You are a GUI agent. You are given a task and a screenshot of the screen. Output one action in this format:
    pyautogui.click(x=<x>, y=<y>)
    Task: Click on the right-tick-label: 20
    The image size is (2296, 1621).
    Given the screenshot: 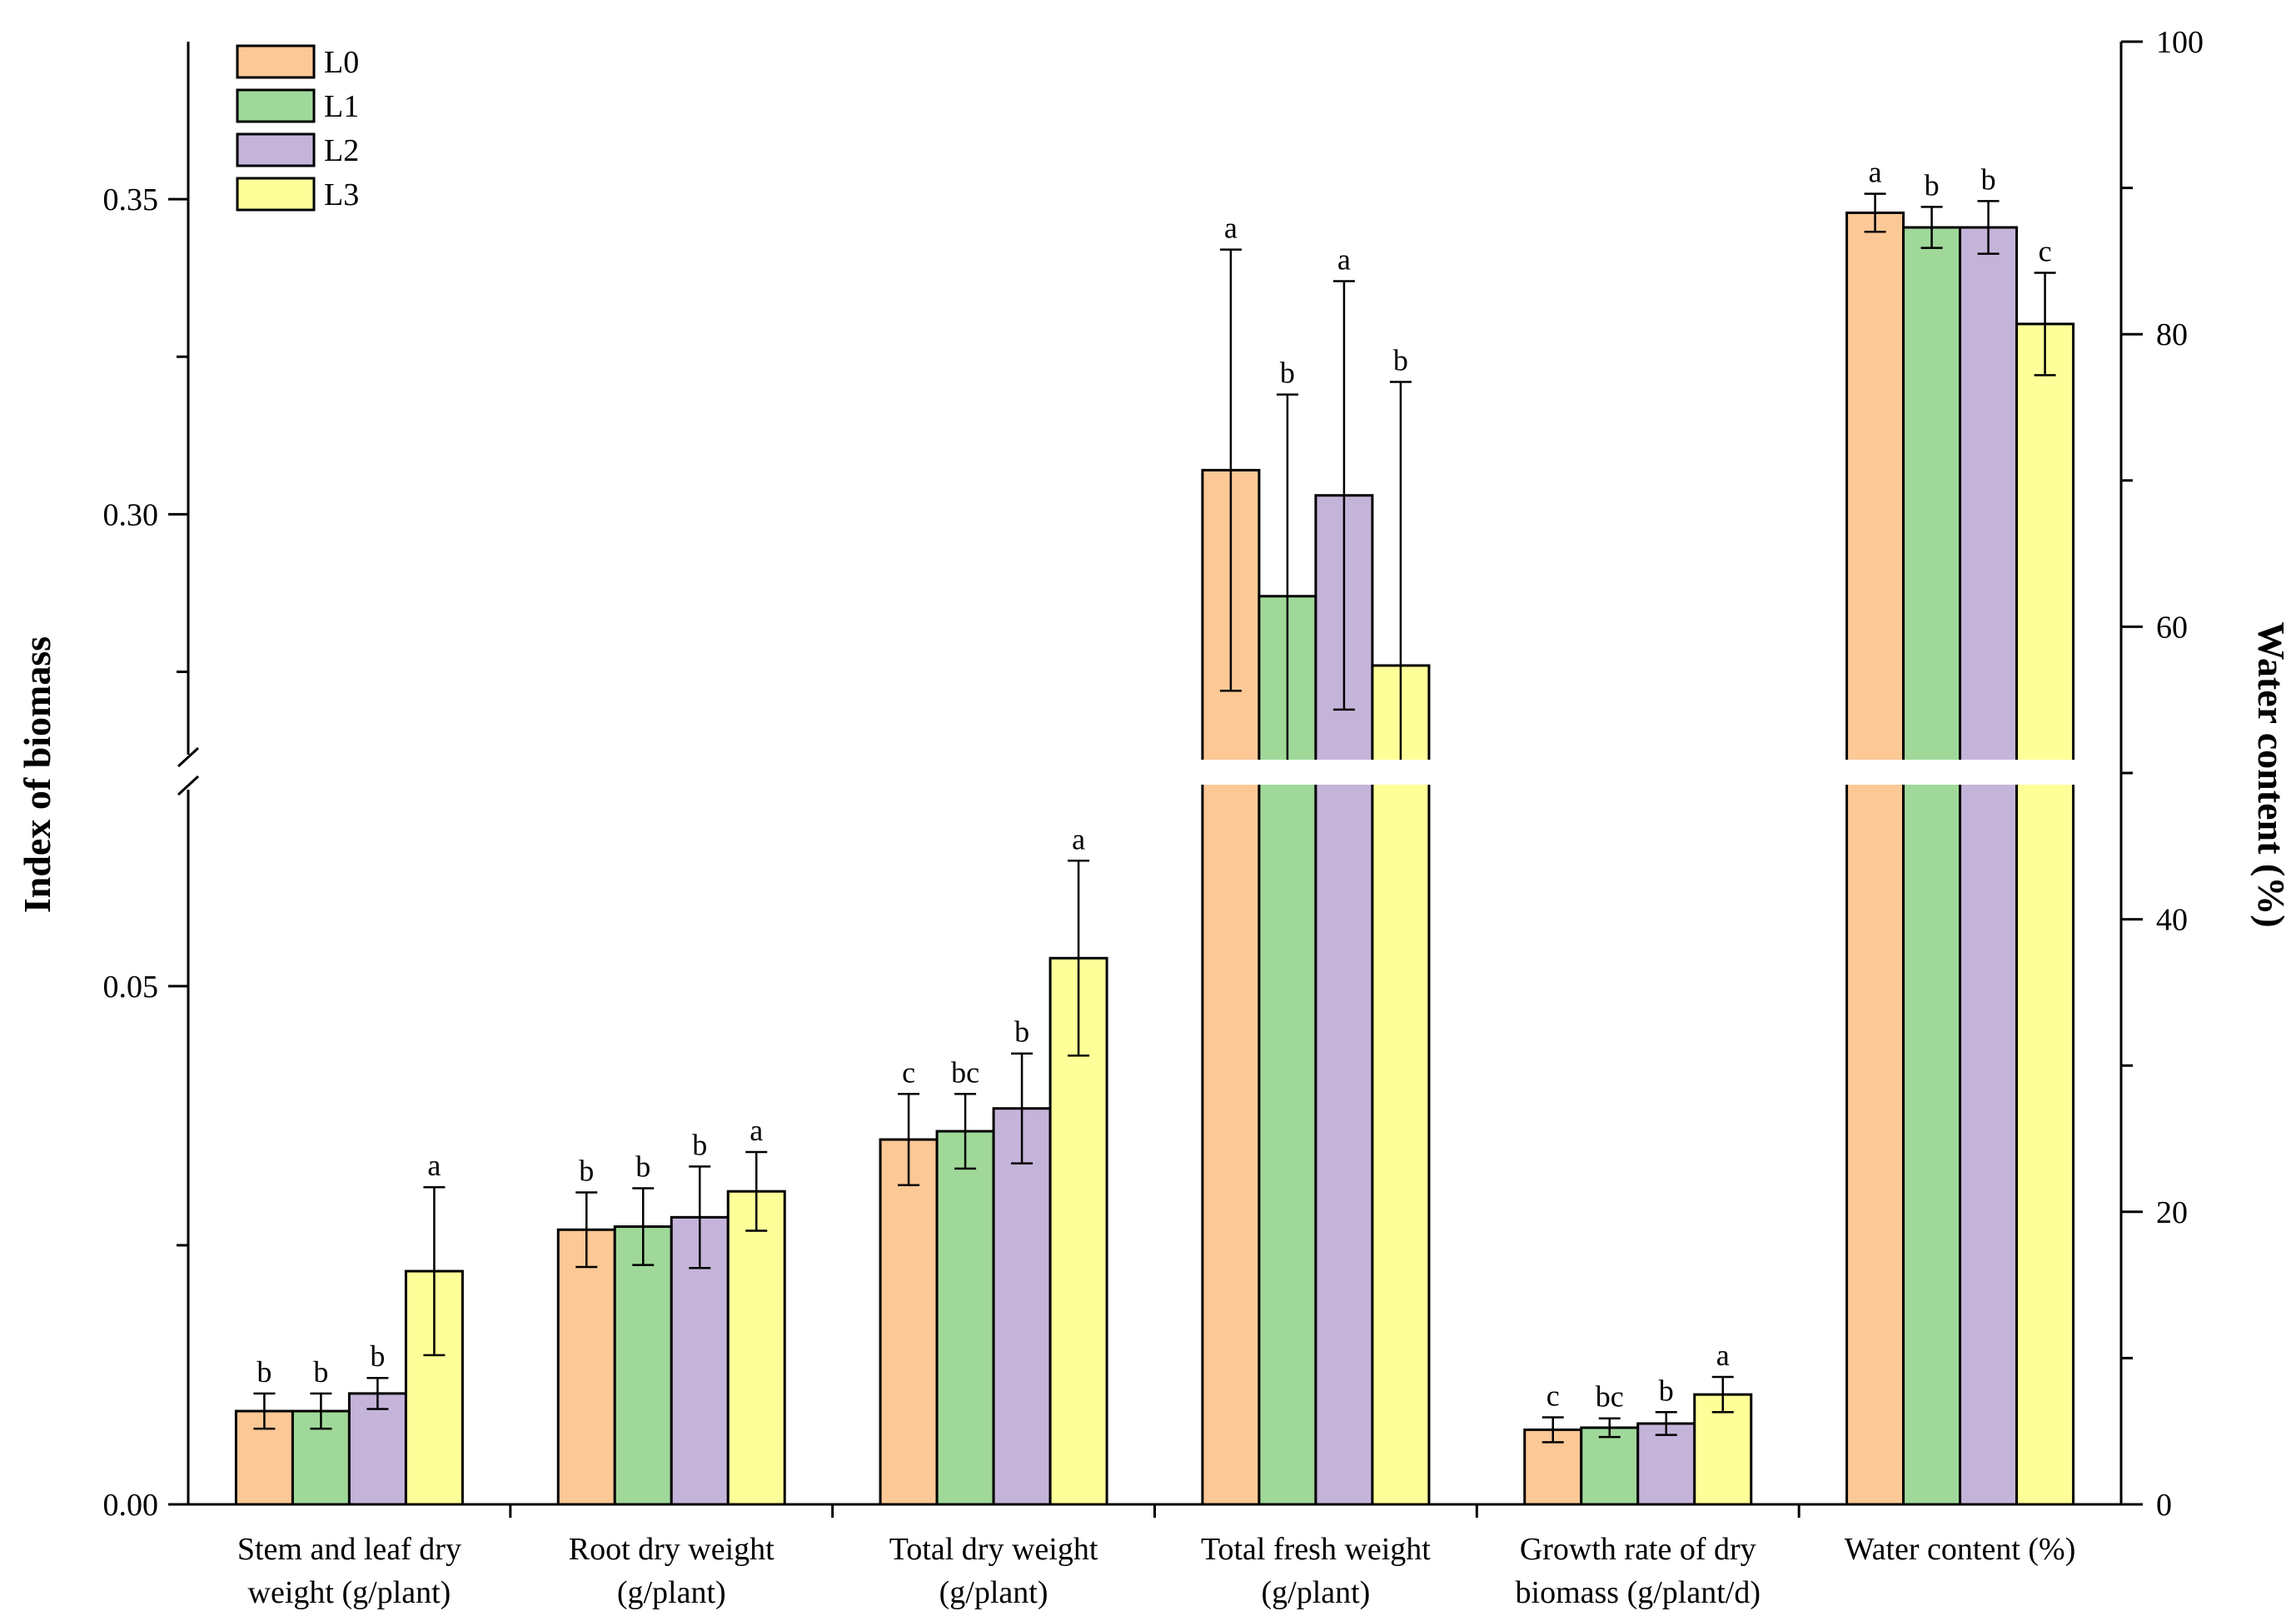 What is the action you would take?
    pyautogui.click(x=2172, y=1213)
    